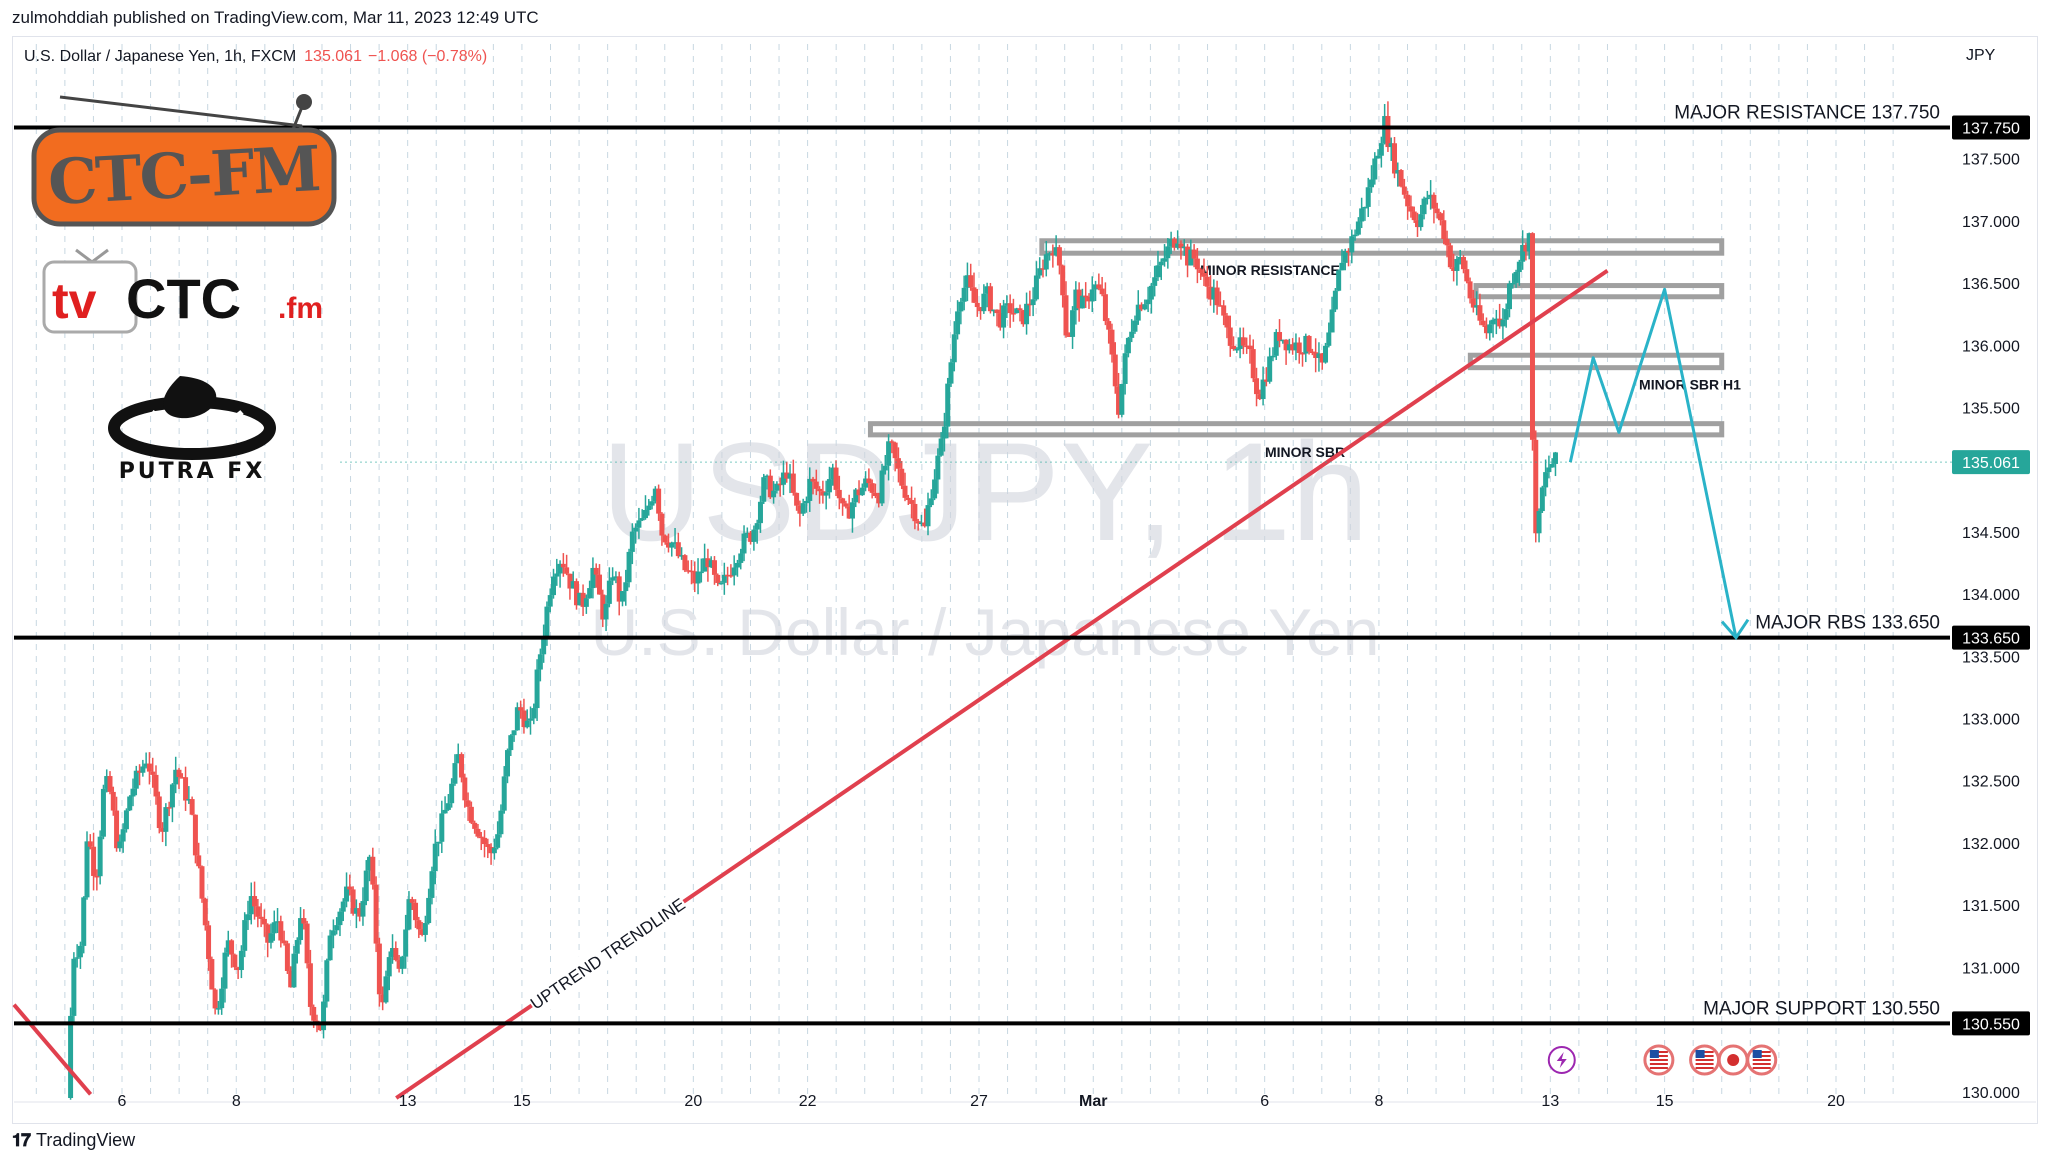 The image size is (2048, 1164). Describe the element at coordinates (1991, 222) in the screenshot. I see `y-tick-label: 137.000` at that location.